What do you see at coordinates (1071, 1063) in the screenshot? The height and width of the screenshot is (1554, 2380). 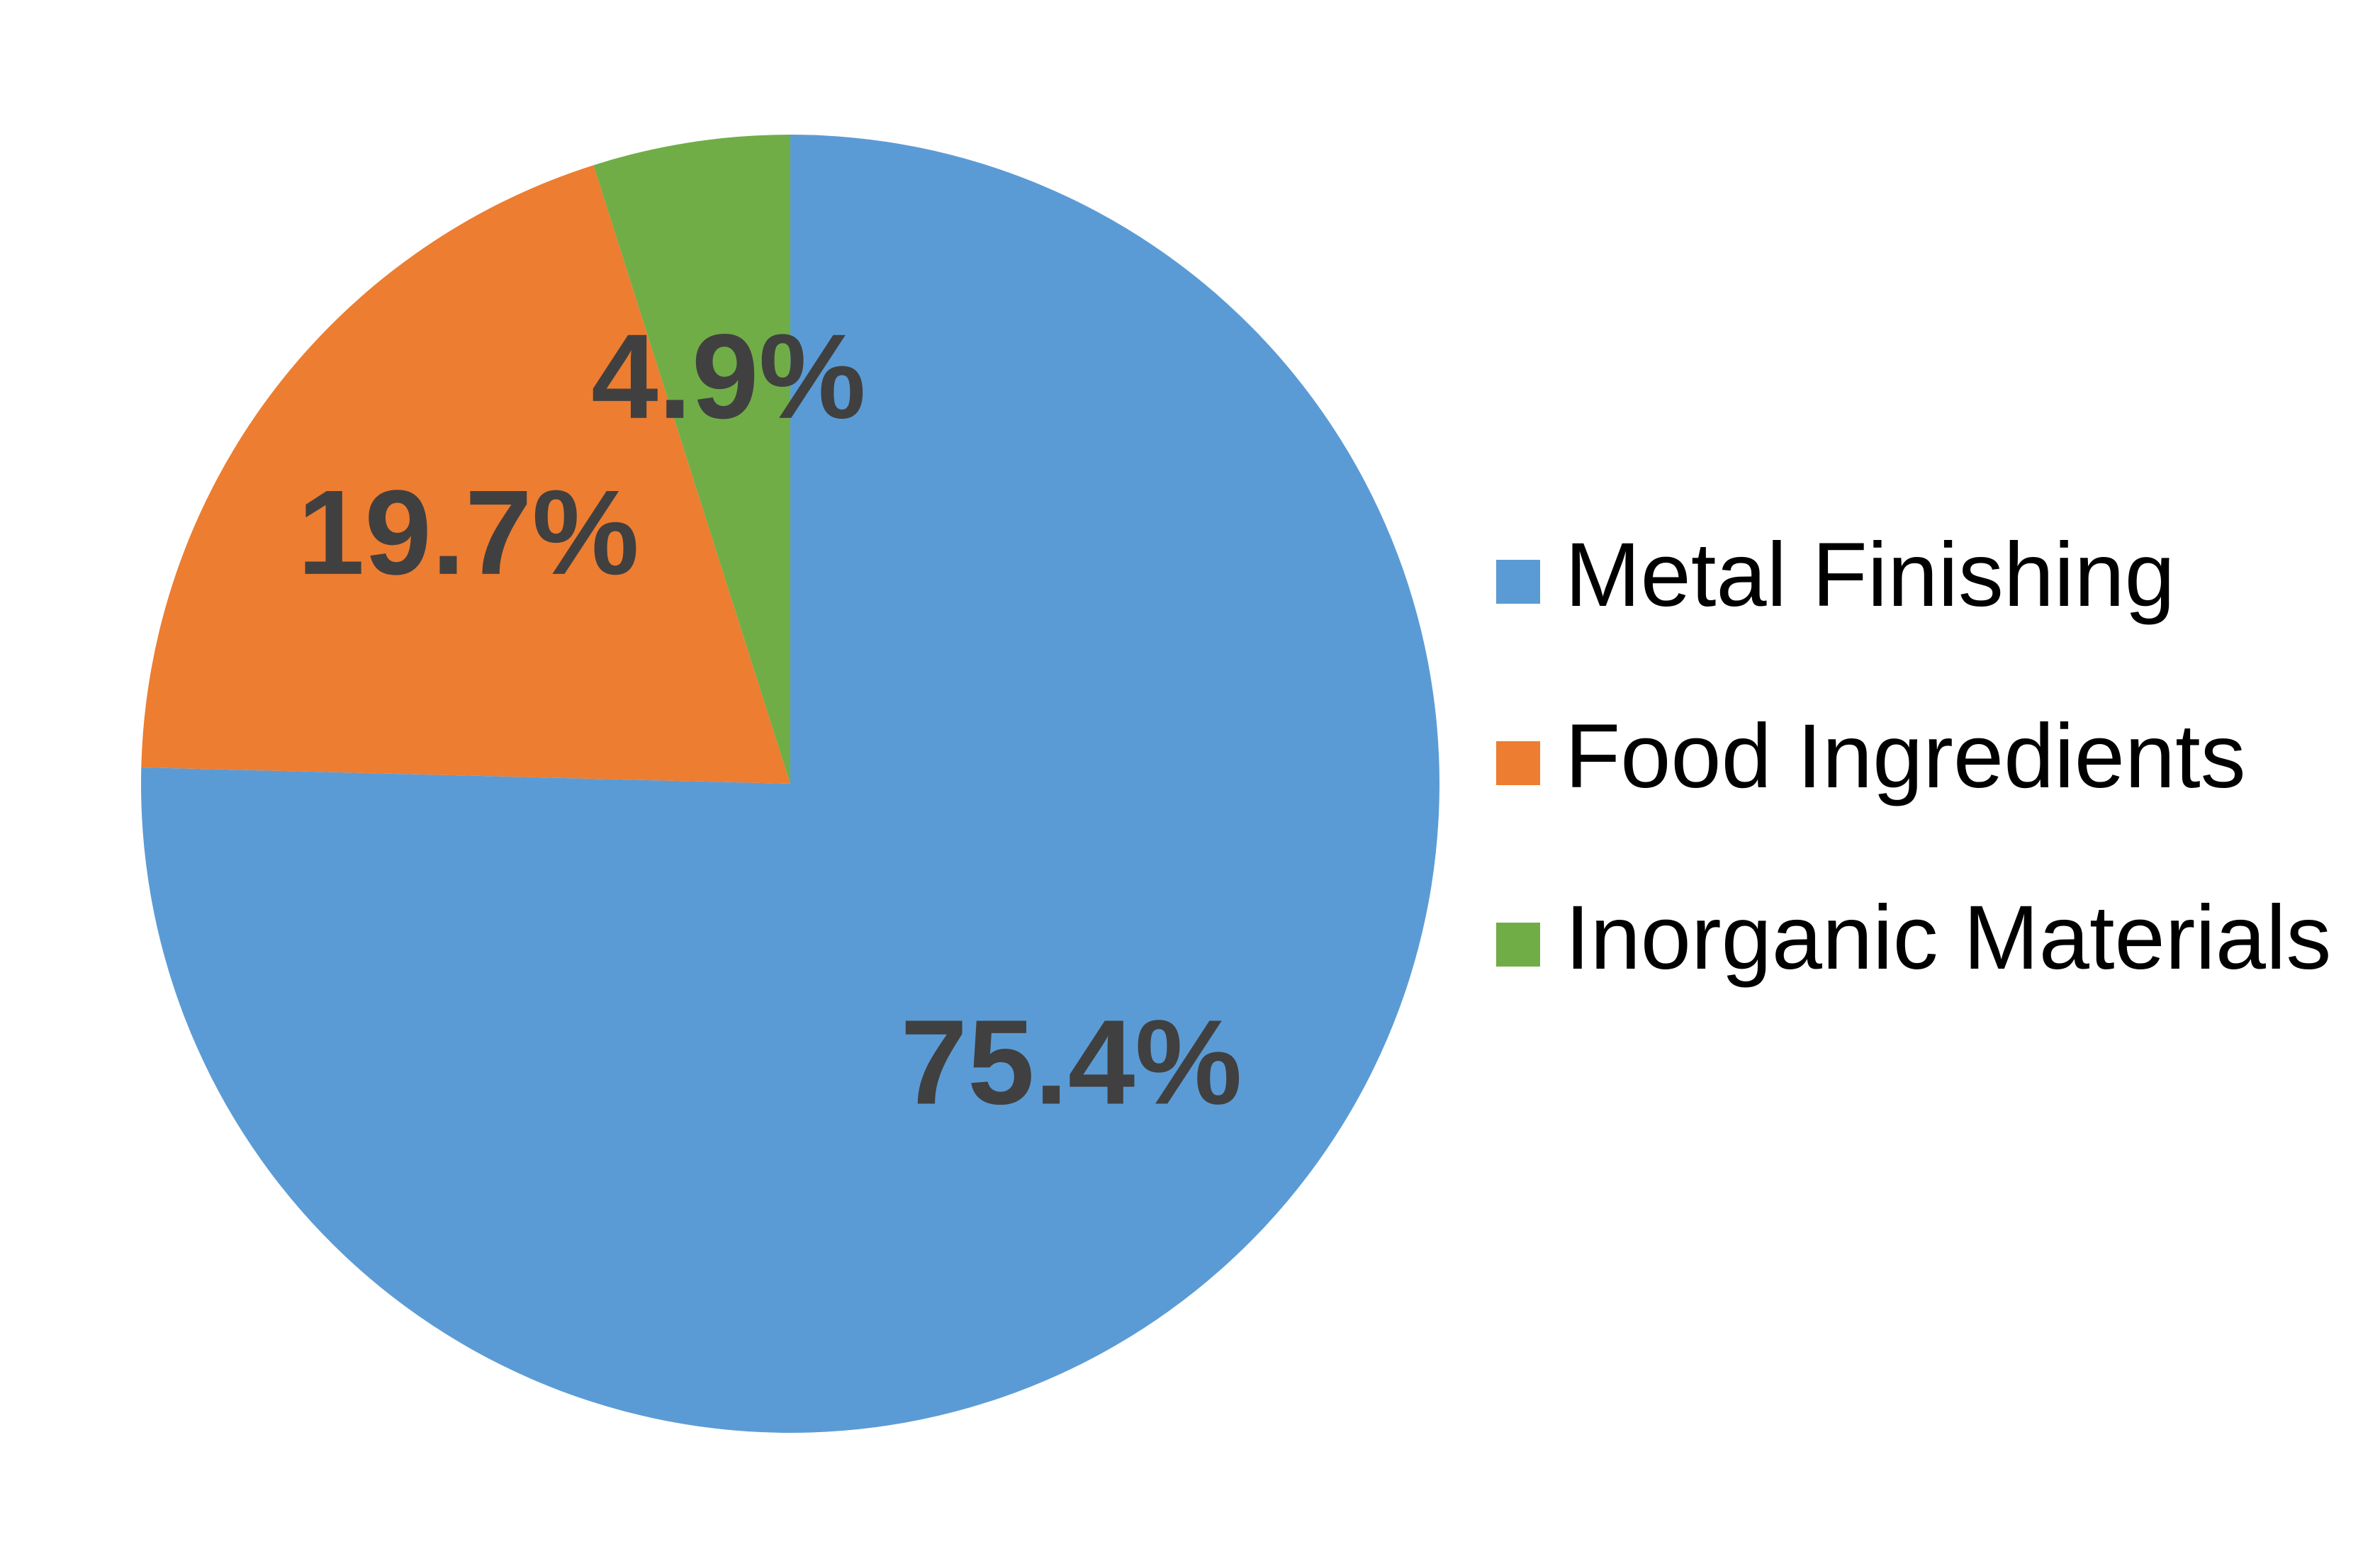 I see `data-label: 75.4%` at bounding box center [1071, 1063].